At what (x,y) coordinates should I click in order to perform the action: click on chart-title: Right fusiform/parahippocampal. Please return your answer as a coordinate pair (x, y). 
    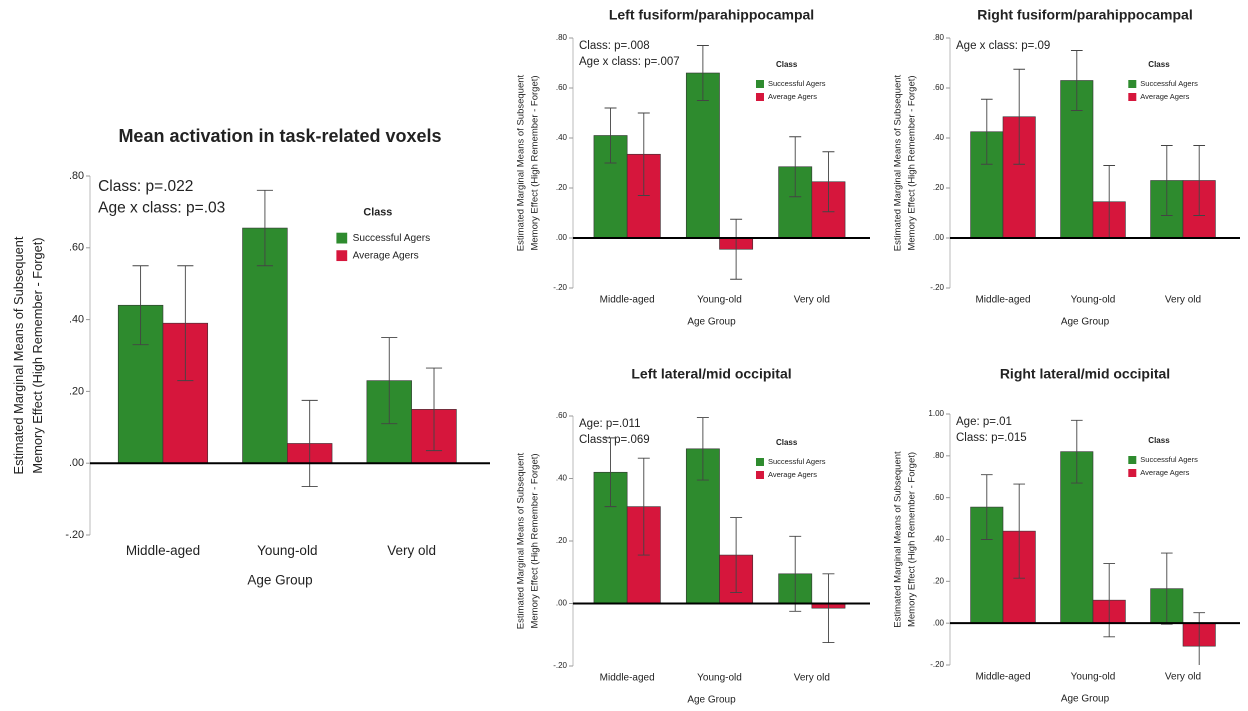
    Looking at the image, I should click on (1084, 15).